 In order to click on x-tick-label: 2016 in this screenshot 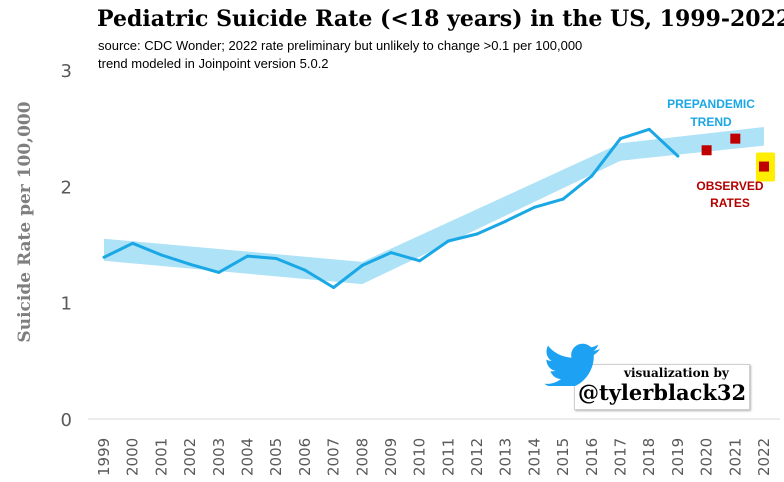, I will do `click(592, 457)`.